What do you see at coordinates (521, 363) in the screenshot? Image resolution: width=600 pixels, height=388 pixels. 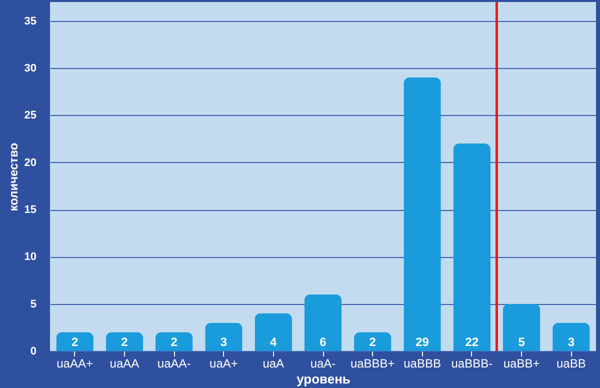 I see `x-tick-label: uaBB+` at bounding box center [521, 363].